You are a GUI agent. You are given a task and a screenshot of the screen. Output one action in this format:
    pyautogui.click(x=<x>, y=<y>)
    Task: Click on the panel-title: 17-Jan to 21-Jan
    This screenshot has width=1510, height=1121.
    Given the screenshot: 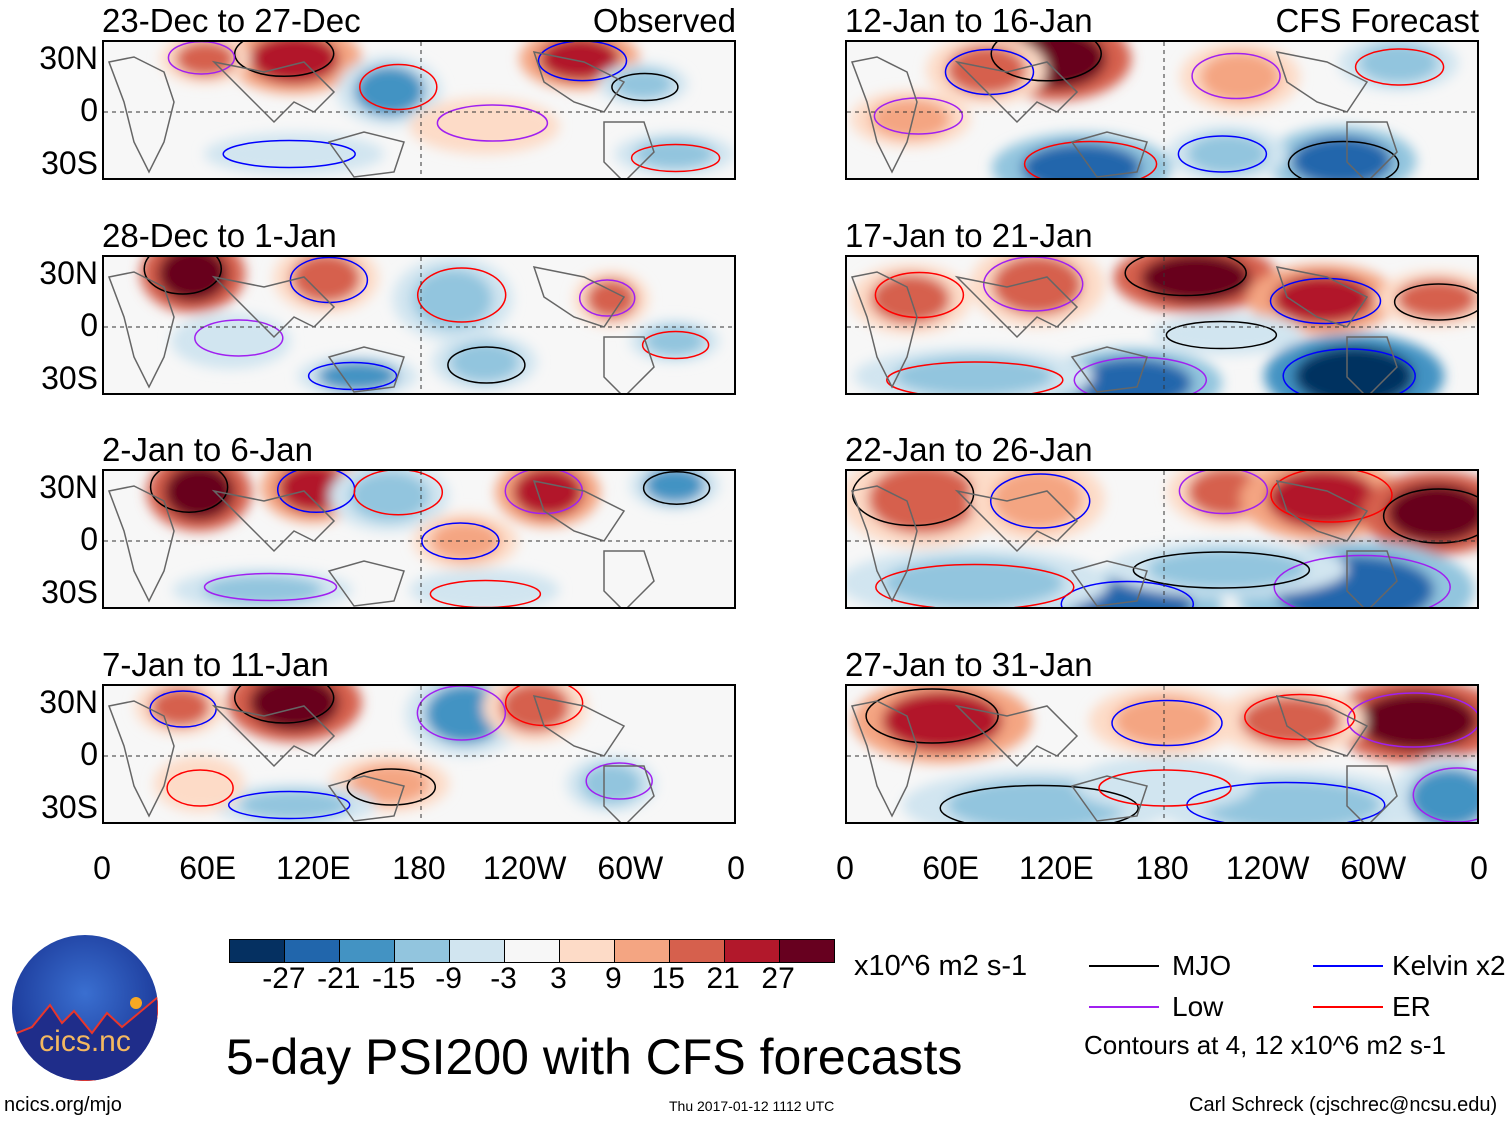 What is the action you would take?
    pyautogui.click(x=969, y=235)
    